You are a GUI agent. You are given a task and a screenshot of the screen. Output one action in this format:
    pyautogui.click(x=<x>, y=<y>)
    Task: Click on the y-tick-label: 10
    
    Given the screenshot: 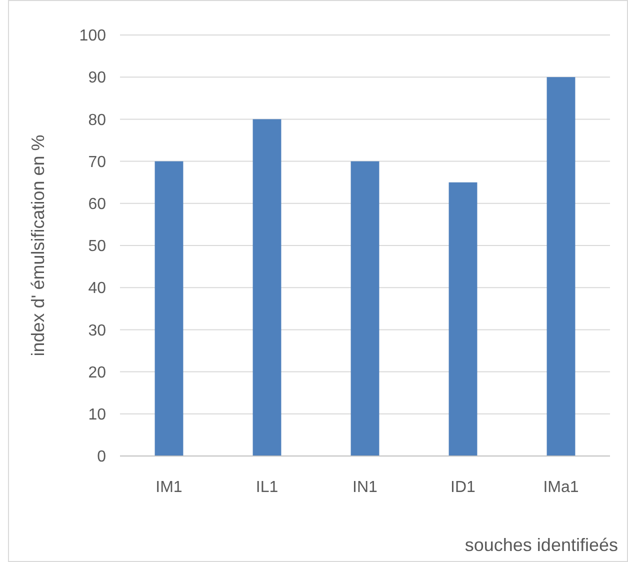 What is the action you would take?
    pyautogui.click(x=97, y=415)
    